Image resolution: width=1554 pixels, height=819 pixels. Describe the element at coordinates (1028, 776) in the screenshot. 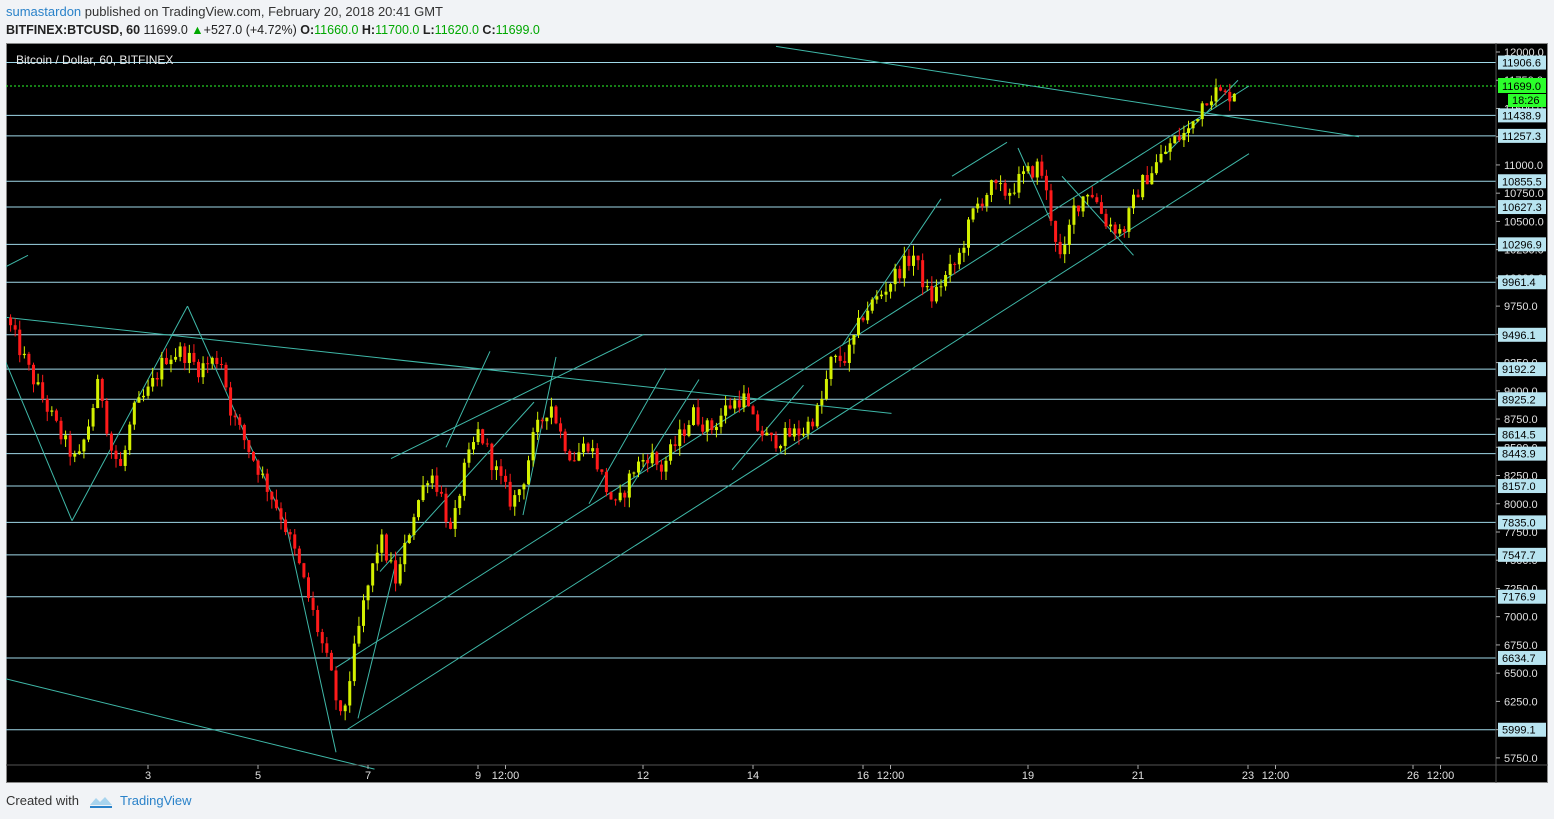

I see `x-tick-label: 19` at that location.